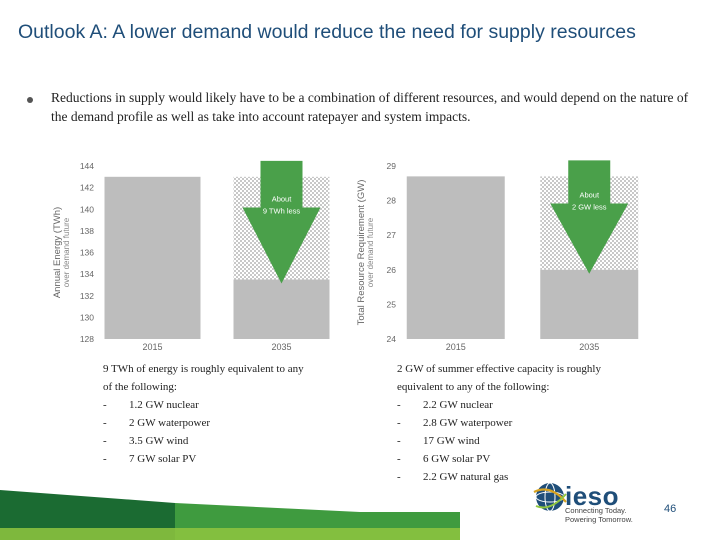  Describe the element at coordinates (87, 188) in the screenshot. I see `y-tick-label: 142` at that location.